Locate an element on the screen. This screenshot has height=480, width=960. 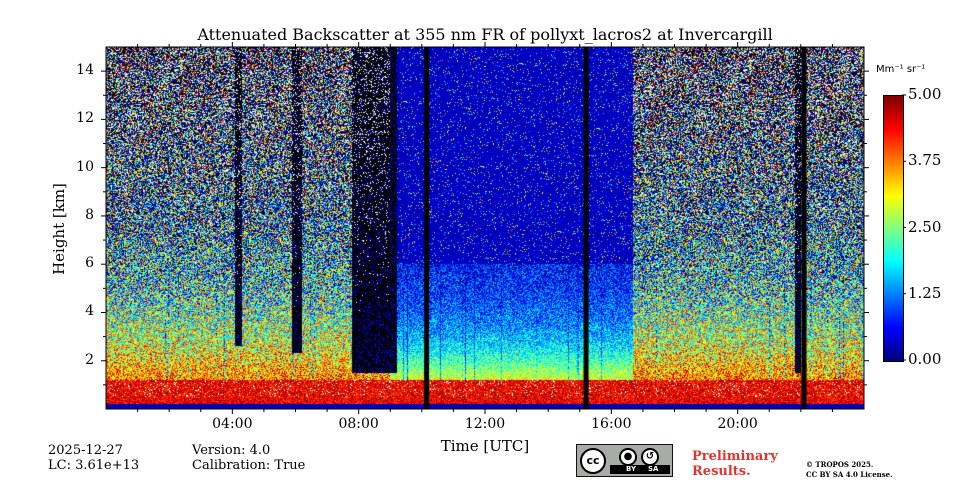
y-tick-label: 4 is located at coordinates (89, 311).